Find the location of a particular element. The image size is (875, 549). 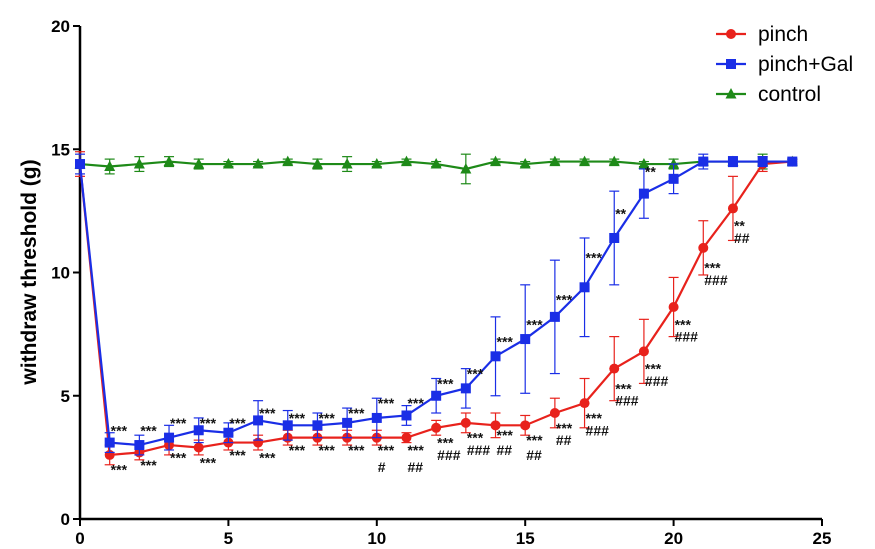

y-tick-label: 15 is located at coordinates (60, 149).